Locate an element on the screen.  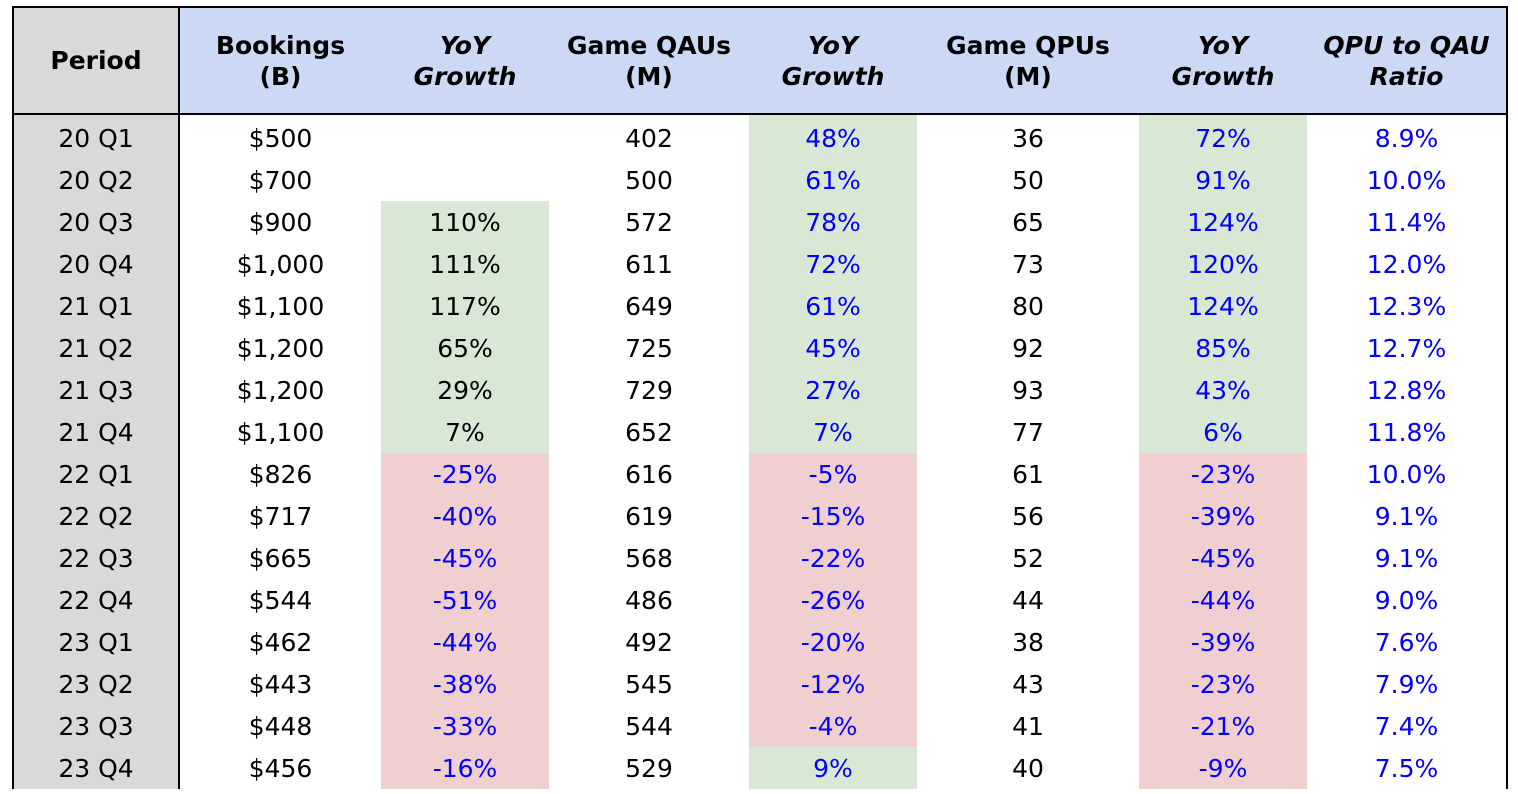
table-row: 23 Q4 $456 -16% 529 9% 40 -9% 7.5% is located at coordinates (760, 768).